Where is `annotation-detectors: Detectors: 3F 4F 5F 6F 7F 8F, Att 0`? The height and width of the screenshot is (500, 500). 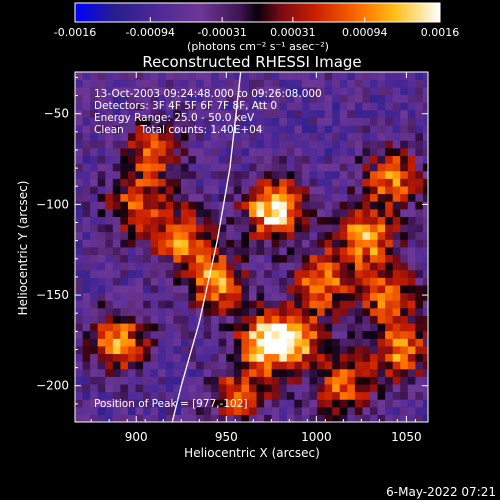
annotation-detectors: Detectors: 3F 4F 5F 6F 7F 8F, Att 0 is located at coordinates (185, 106).